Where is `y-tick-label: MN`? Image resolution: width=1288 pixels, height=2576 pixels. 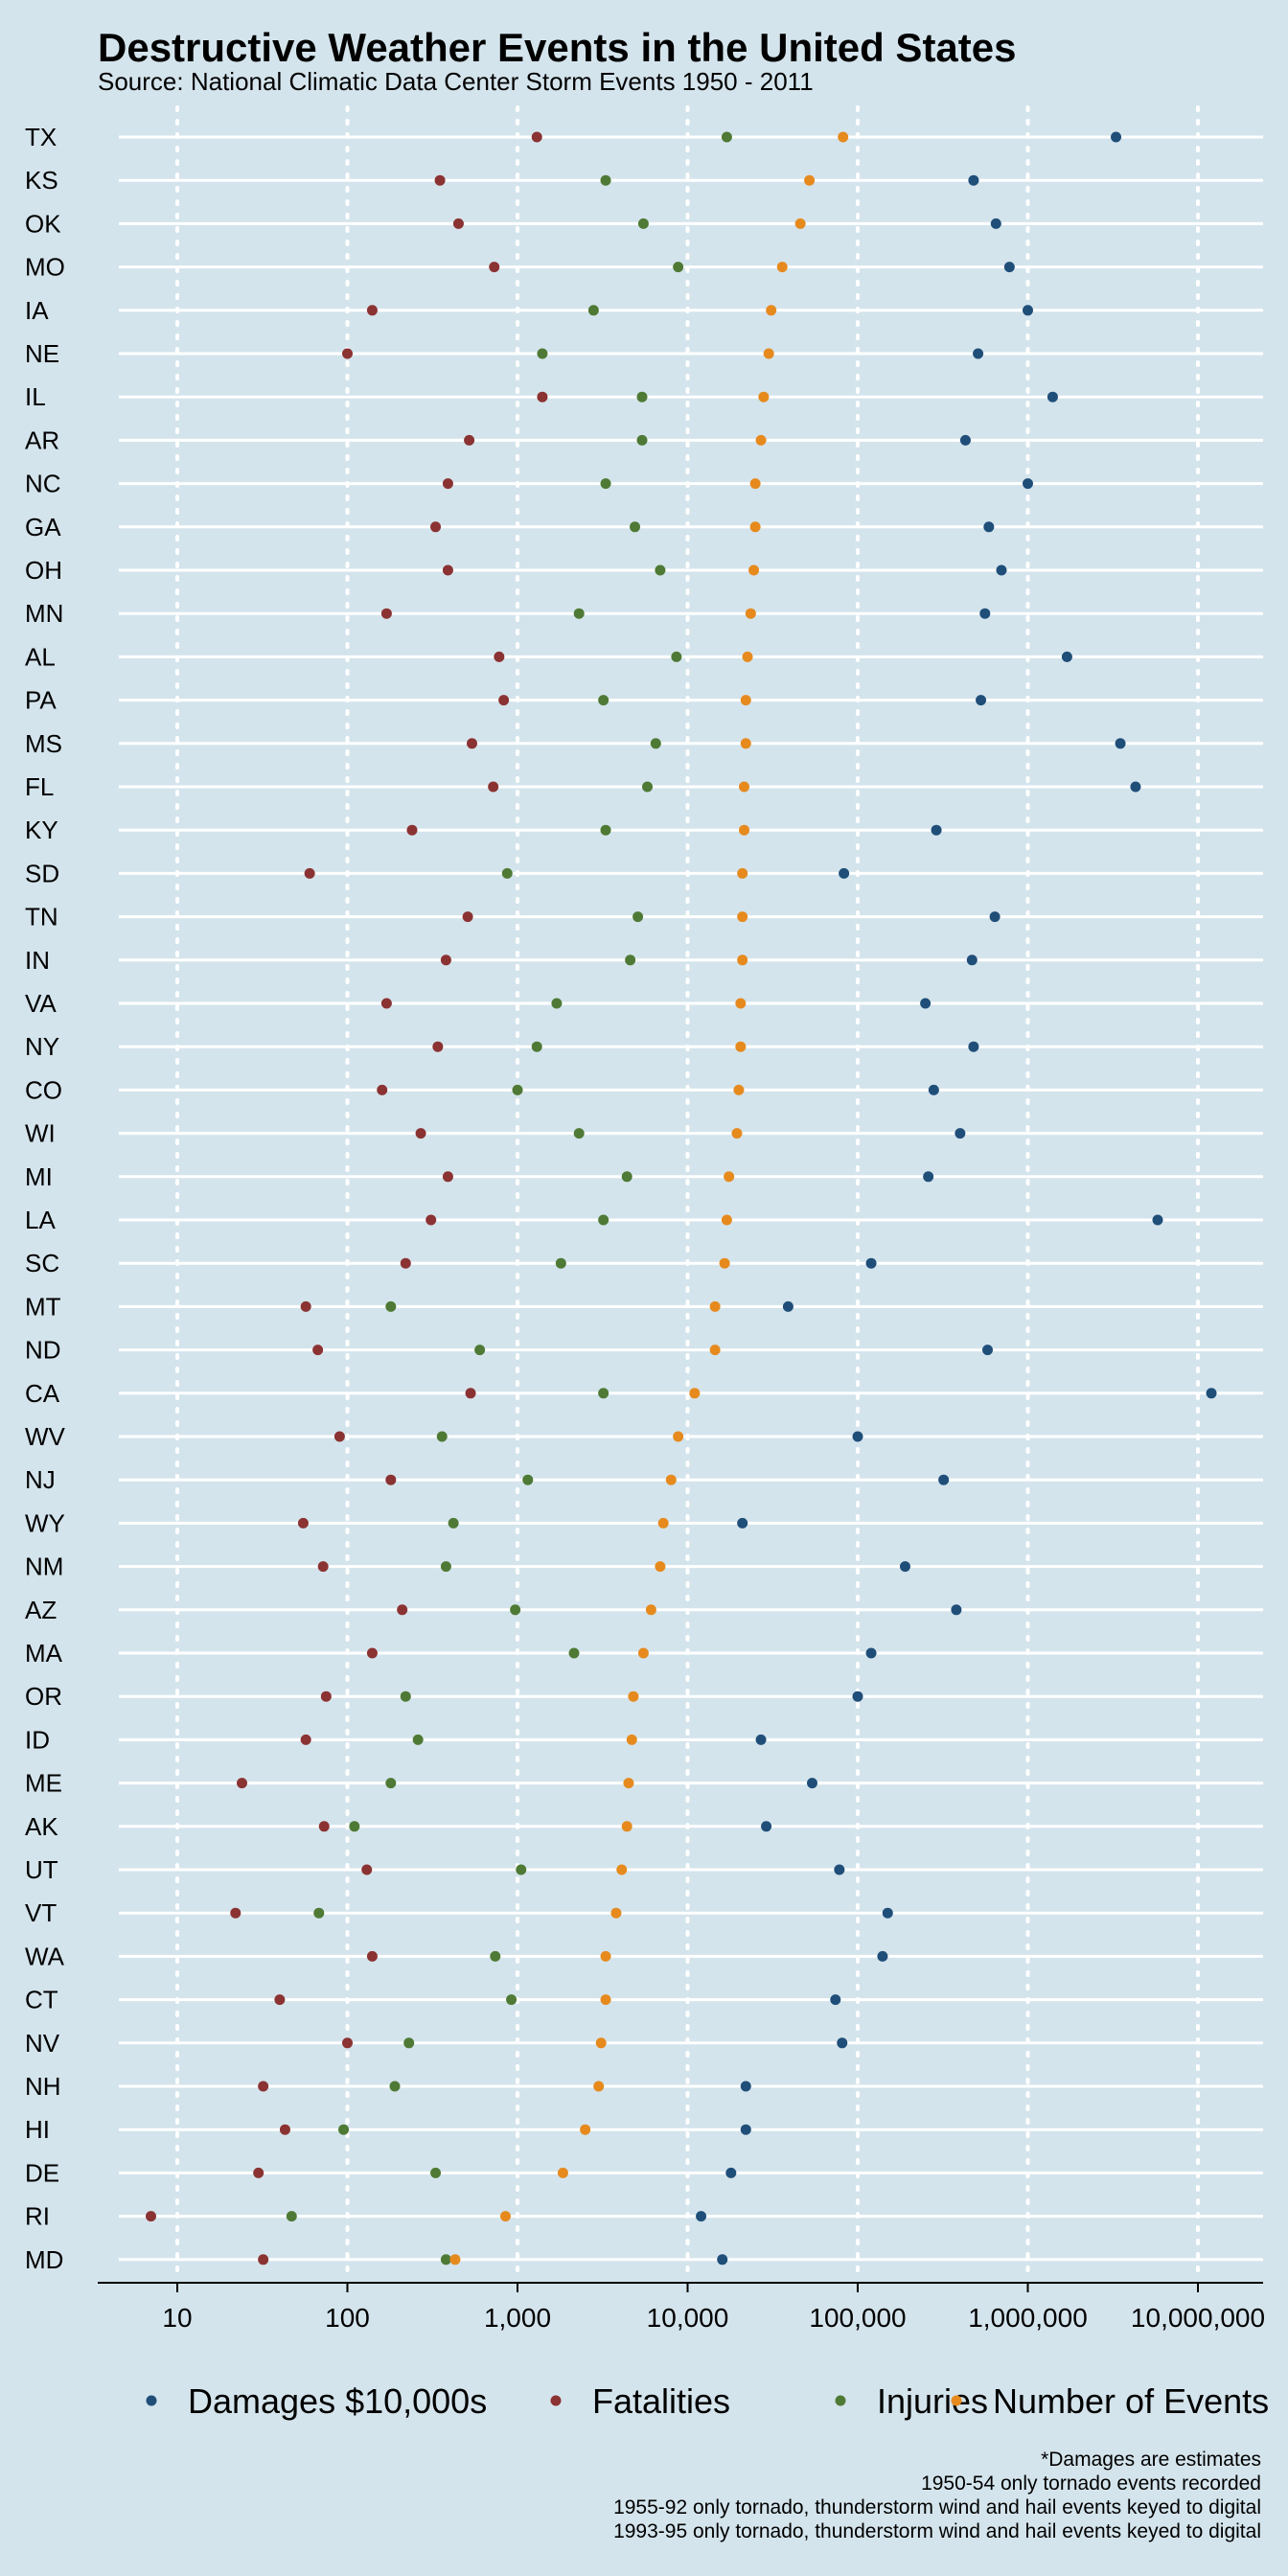 y-tick-label: MN is located at coordinates (44, 613).